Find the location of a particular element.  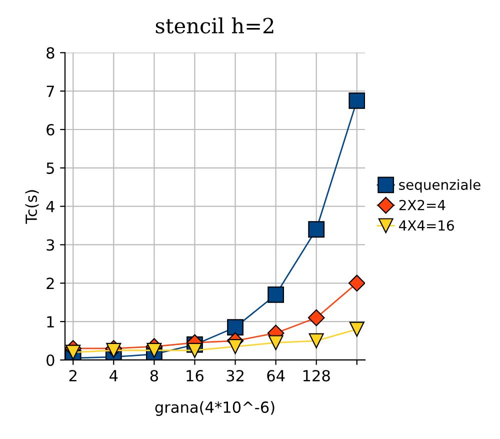

x-tick-label: 8 is located at coordinates (154, 376).